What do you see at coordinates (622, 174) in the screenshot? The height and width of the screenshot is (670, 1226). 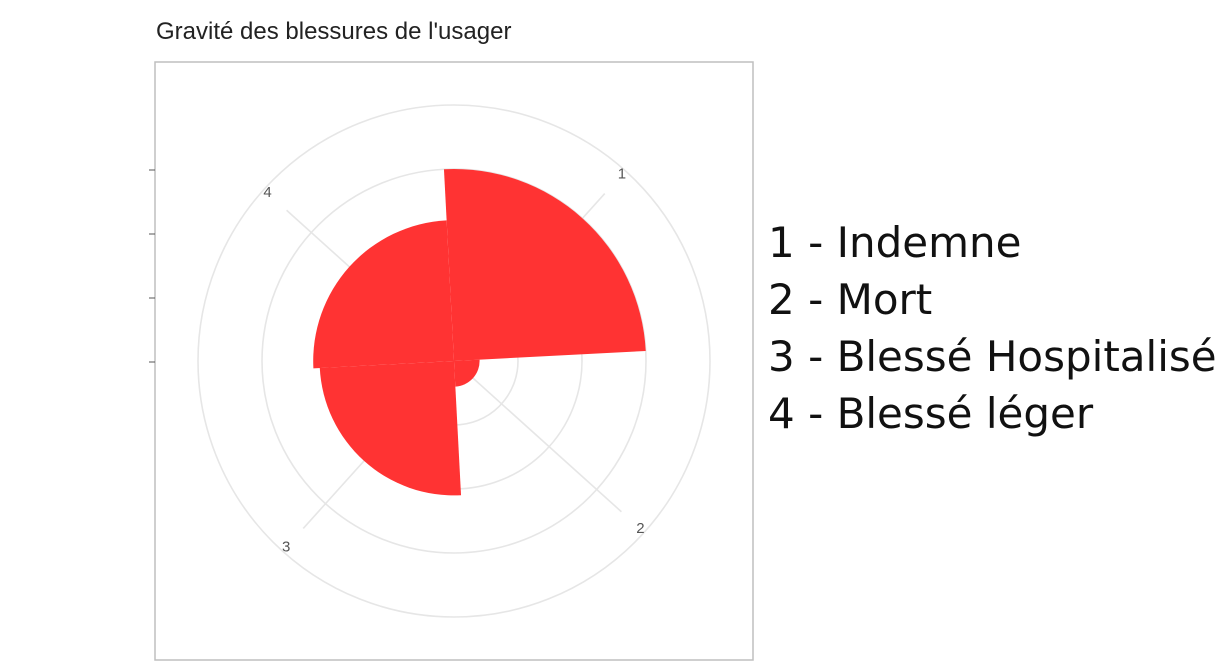 I see `angular-tick-label: 1` at bounding box center [622, 174].